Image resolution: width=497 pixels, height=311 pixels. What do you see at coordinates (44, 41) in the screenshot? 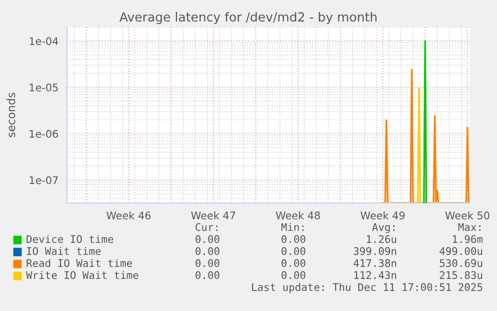
I see `y-tick-label: 1e-04` at bounding box center [44, 41].